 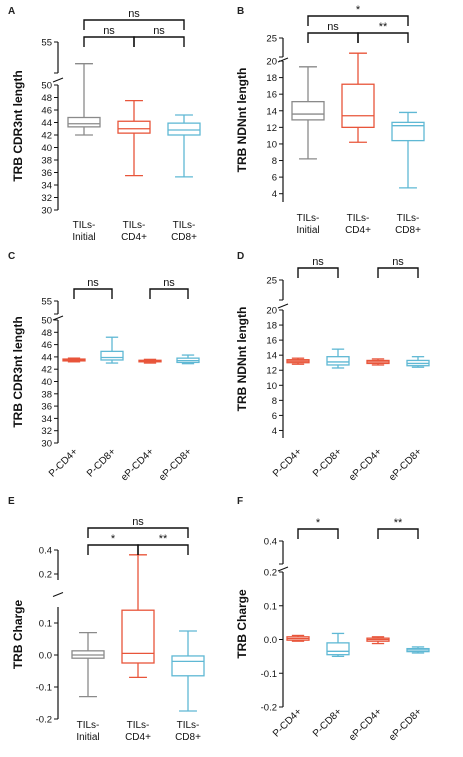 I want to click on y-tick-label: 42, so click(x=46, y=136).